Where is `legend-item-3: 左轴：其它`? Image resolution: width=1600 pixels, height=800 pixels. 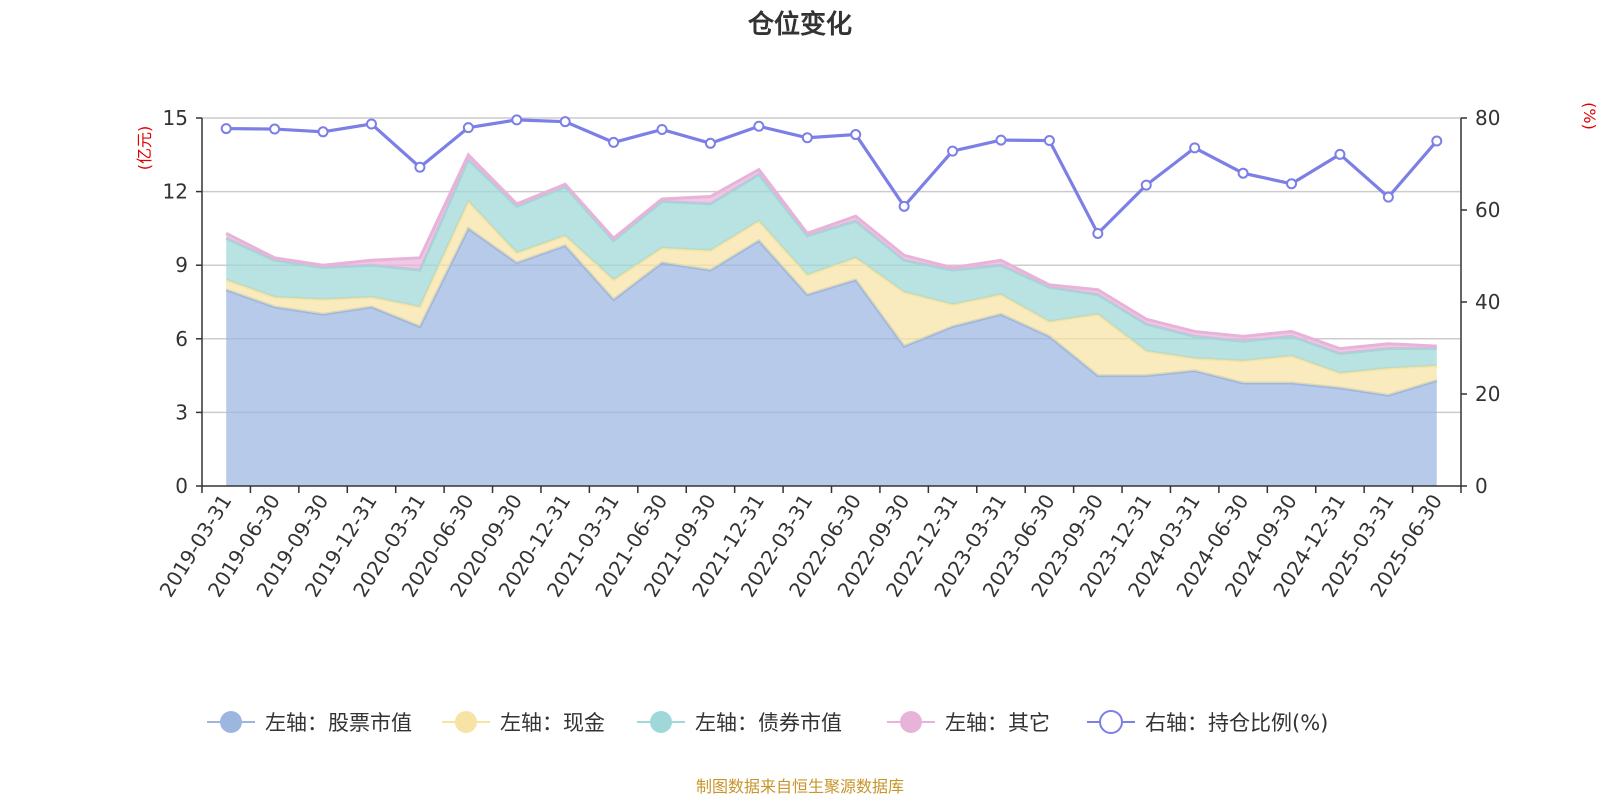
legend-item-3: 左轴：其它 is located at coordinates (968, 723).